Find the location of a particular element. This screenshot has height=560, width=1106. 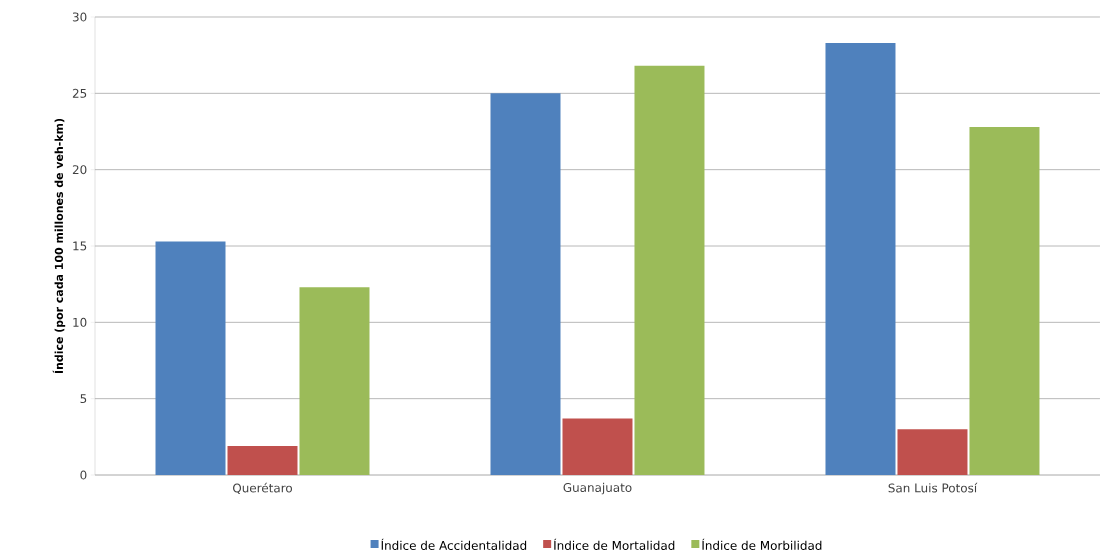

y-tick-label: 0 is located at coordinates (83, 475).